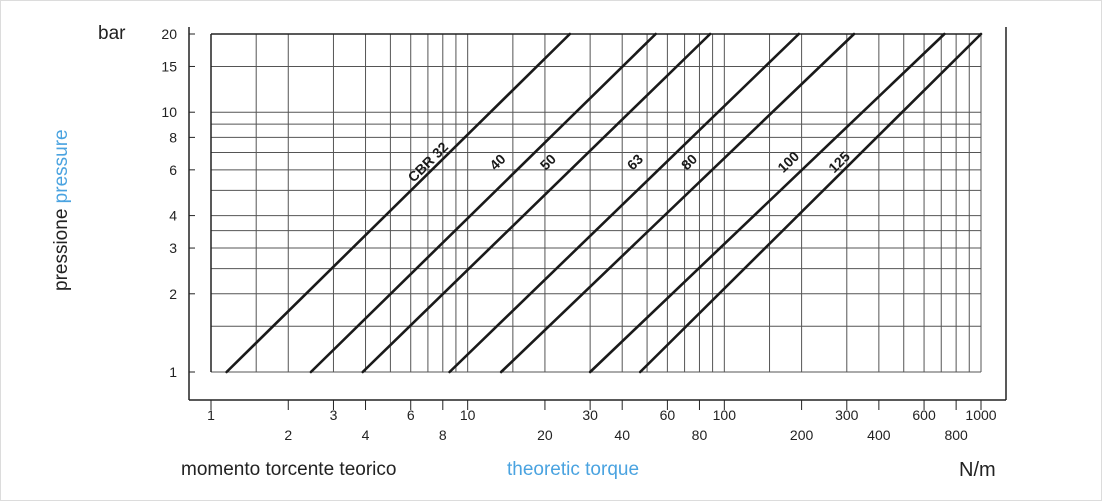  What do you see at coordinates (178, 203) in the screenshot?
I see `y-tick-labels: 1 2 3 4 6 8 10 15 20` at bounding box center [178, 203].